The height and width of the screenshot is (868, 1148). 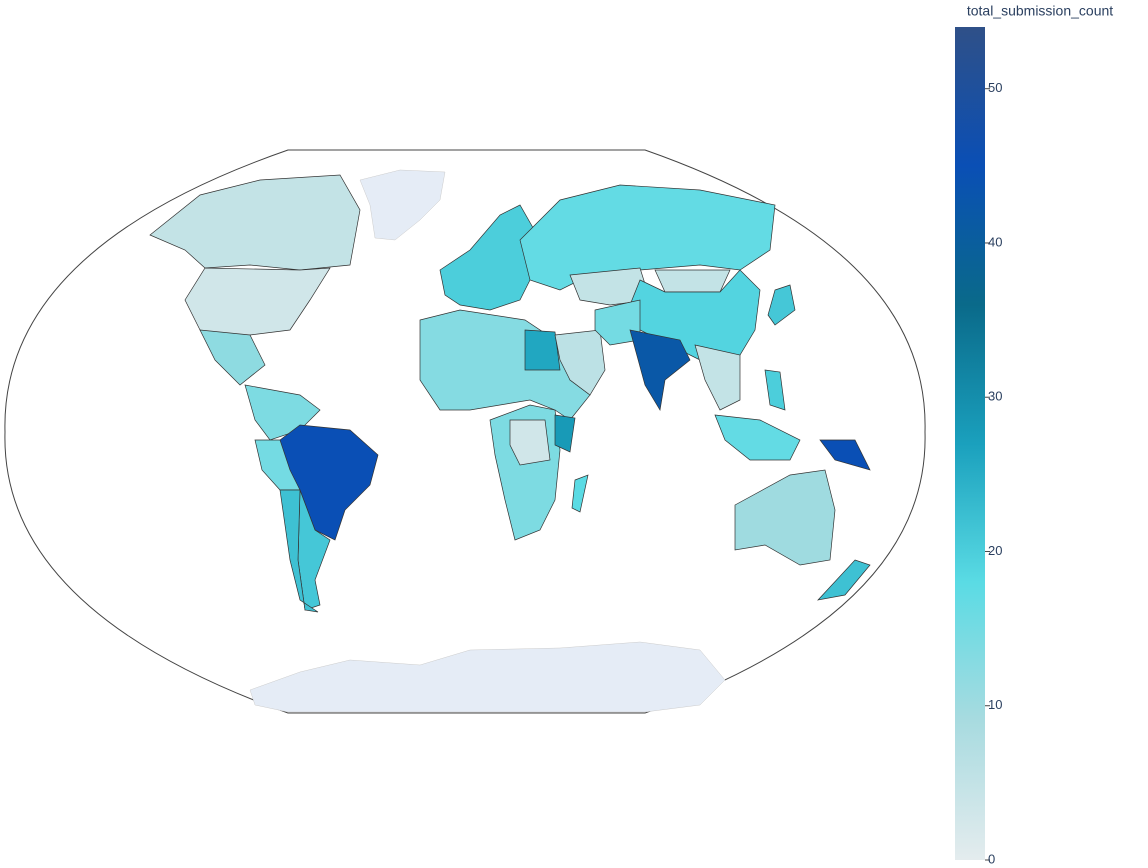 What do you see at coordinates (991, 858) in the screenshot?
I see `colorbar-tick-label: 0` at bounding box center [991, 858].